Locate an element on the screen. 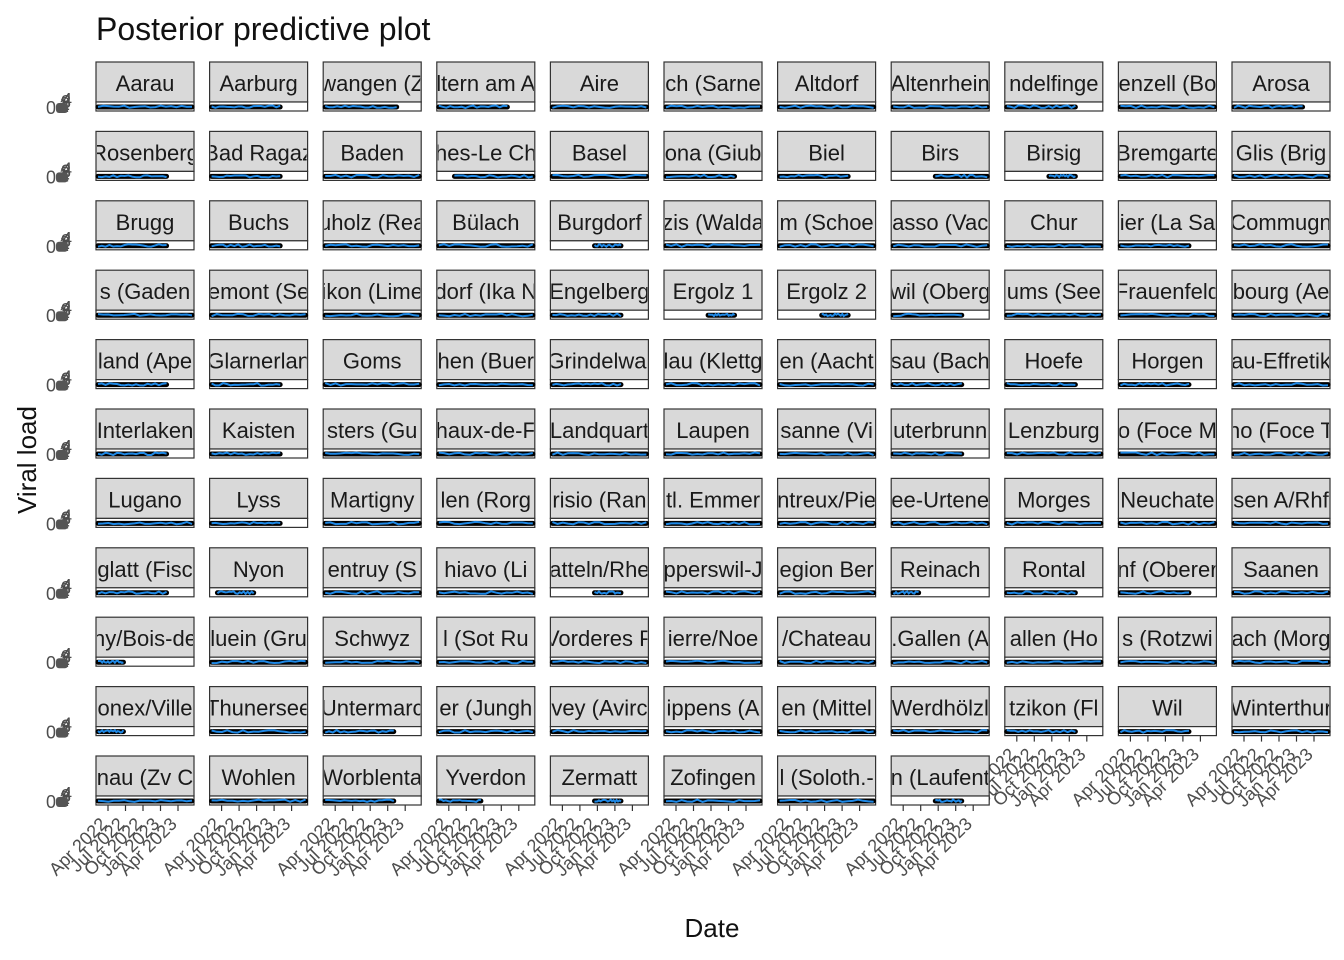  facet-strip-label: Werdhölzl is located at coordinates (939, 708).